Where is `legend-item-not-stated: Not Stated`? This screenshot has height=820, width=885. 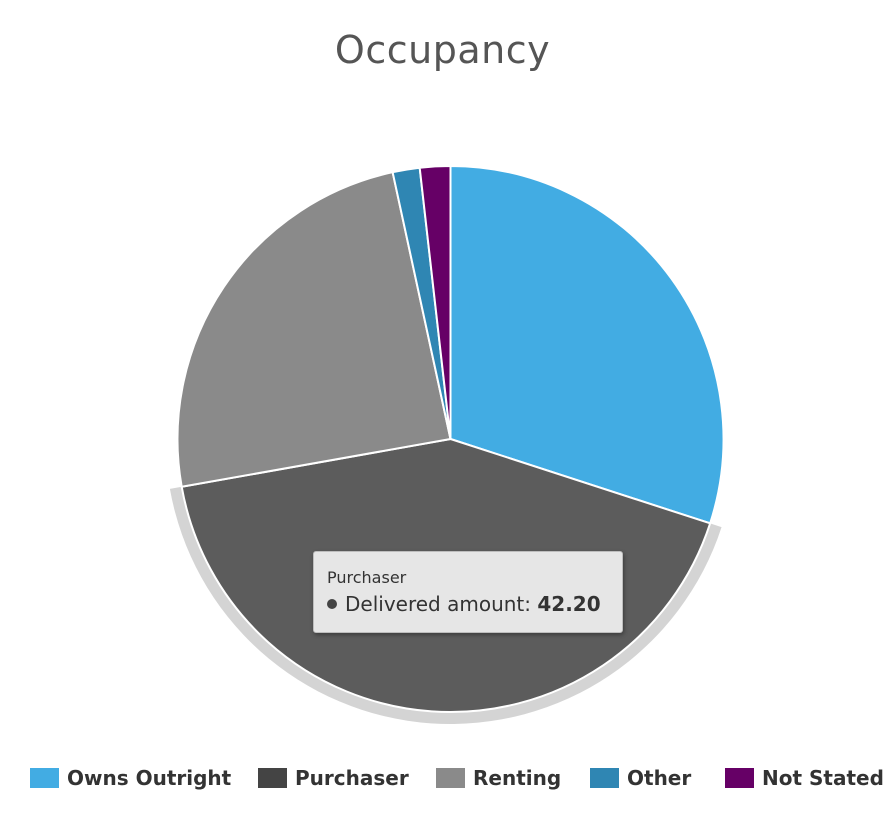 legend-item-not-stated: Not Stated is located at coordinates (804, 778).